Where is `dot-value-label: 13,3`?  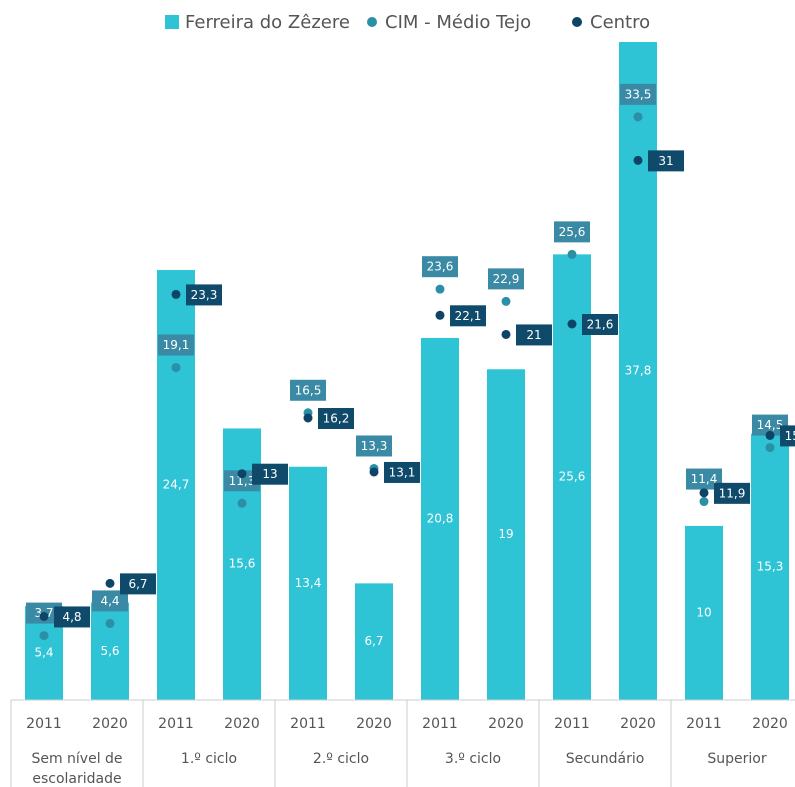
dot-value-label: 13,3 is located at coordinates (374, 446).